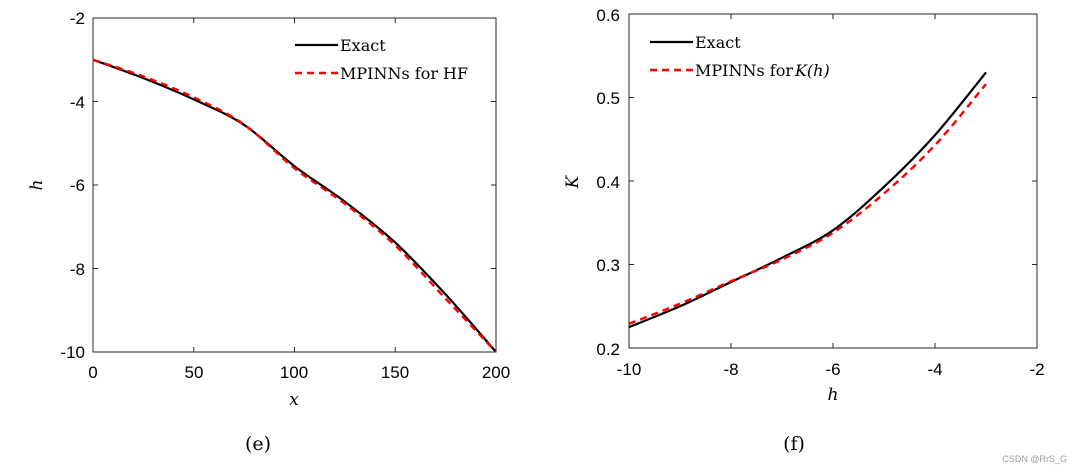 The width and height of the screenshot is (1075, 473). Describe the element at coordinates (37, 185) in the screenshot. I see `y-axis-label-e: h` at that location.